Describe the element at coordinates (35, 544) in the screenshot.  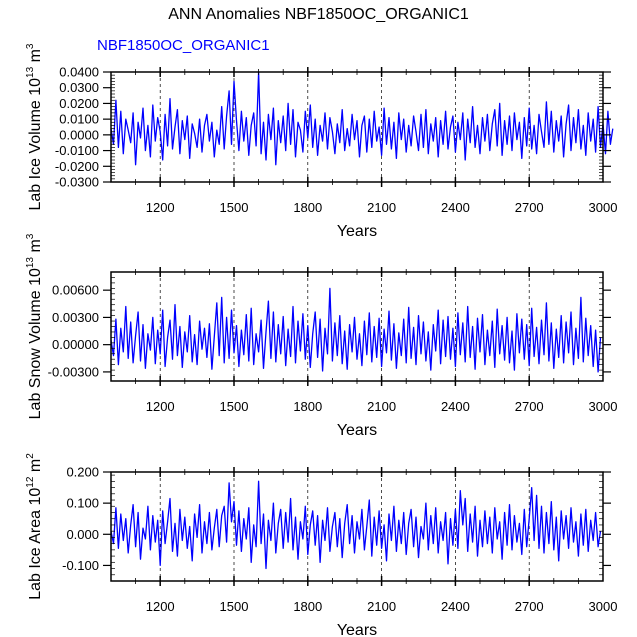
I see `y-axis-title-text: Lab Ice Area 10` at that location.